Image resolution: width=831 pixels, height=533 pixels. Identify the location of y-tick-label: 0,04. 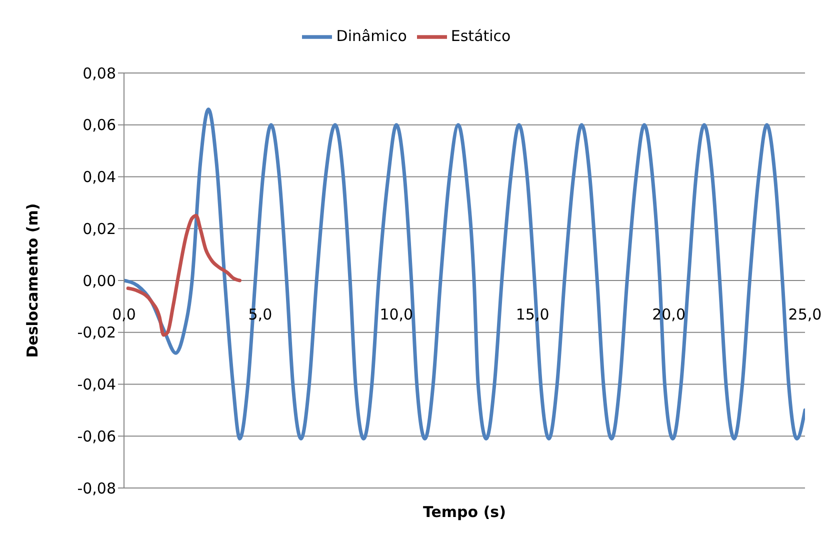
(99, 177).